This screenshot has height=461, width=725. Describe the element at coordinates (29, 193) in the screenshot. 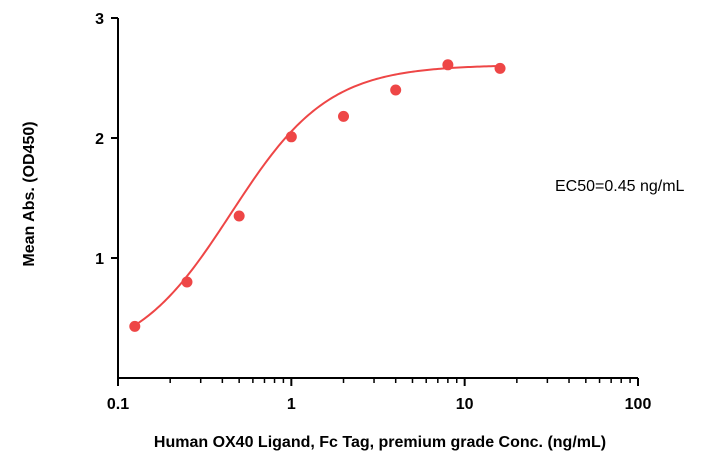

I see `y-axis-title: Mean Abs. (OD450)` at that location.